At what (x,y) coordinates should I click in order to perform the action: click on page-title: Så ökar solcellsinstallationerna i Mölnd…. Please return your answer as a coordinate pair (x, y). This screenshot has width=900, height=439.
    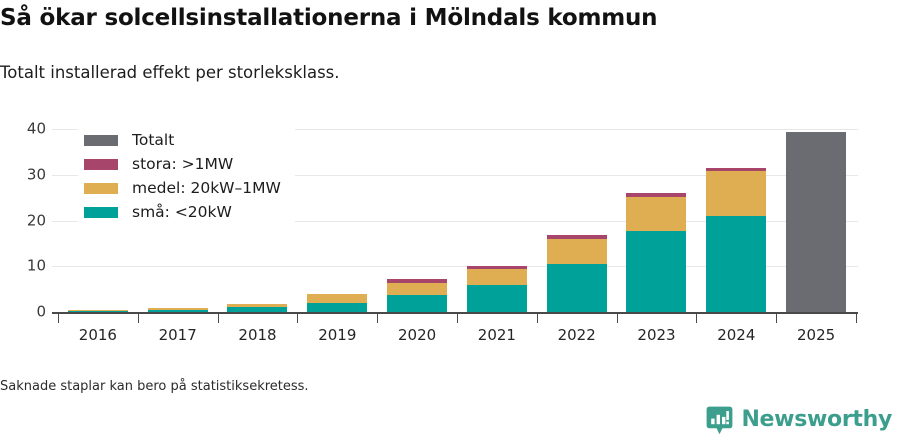
    Looking at the image, I should click on (329, 18).